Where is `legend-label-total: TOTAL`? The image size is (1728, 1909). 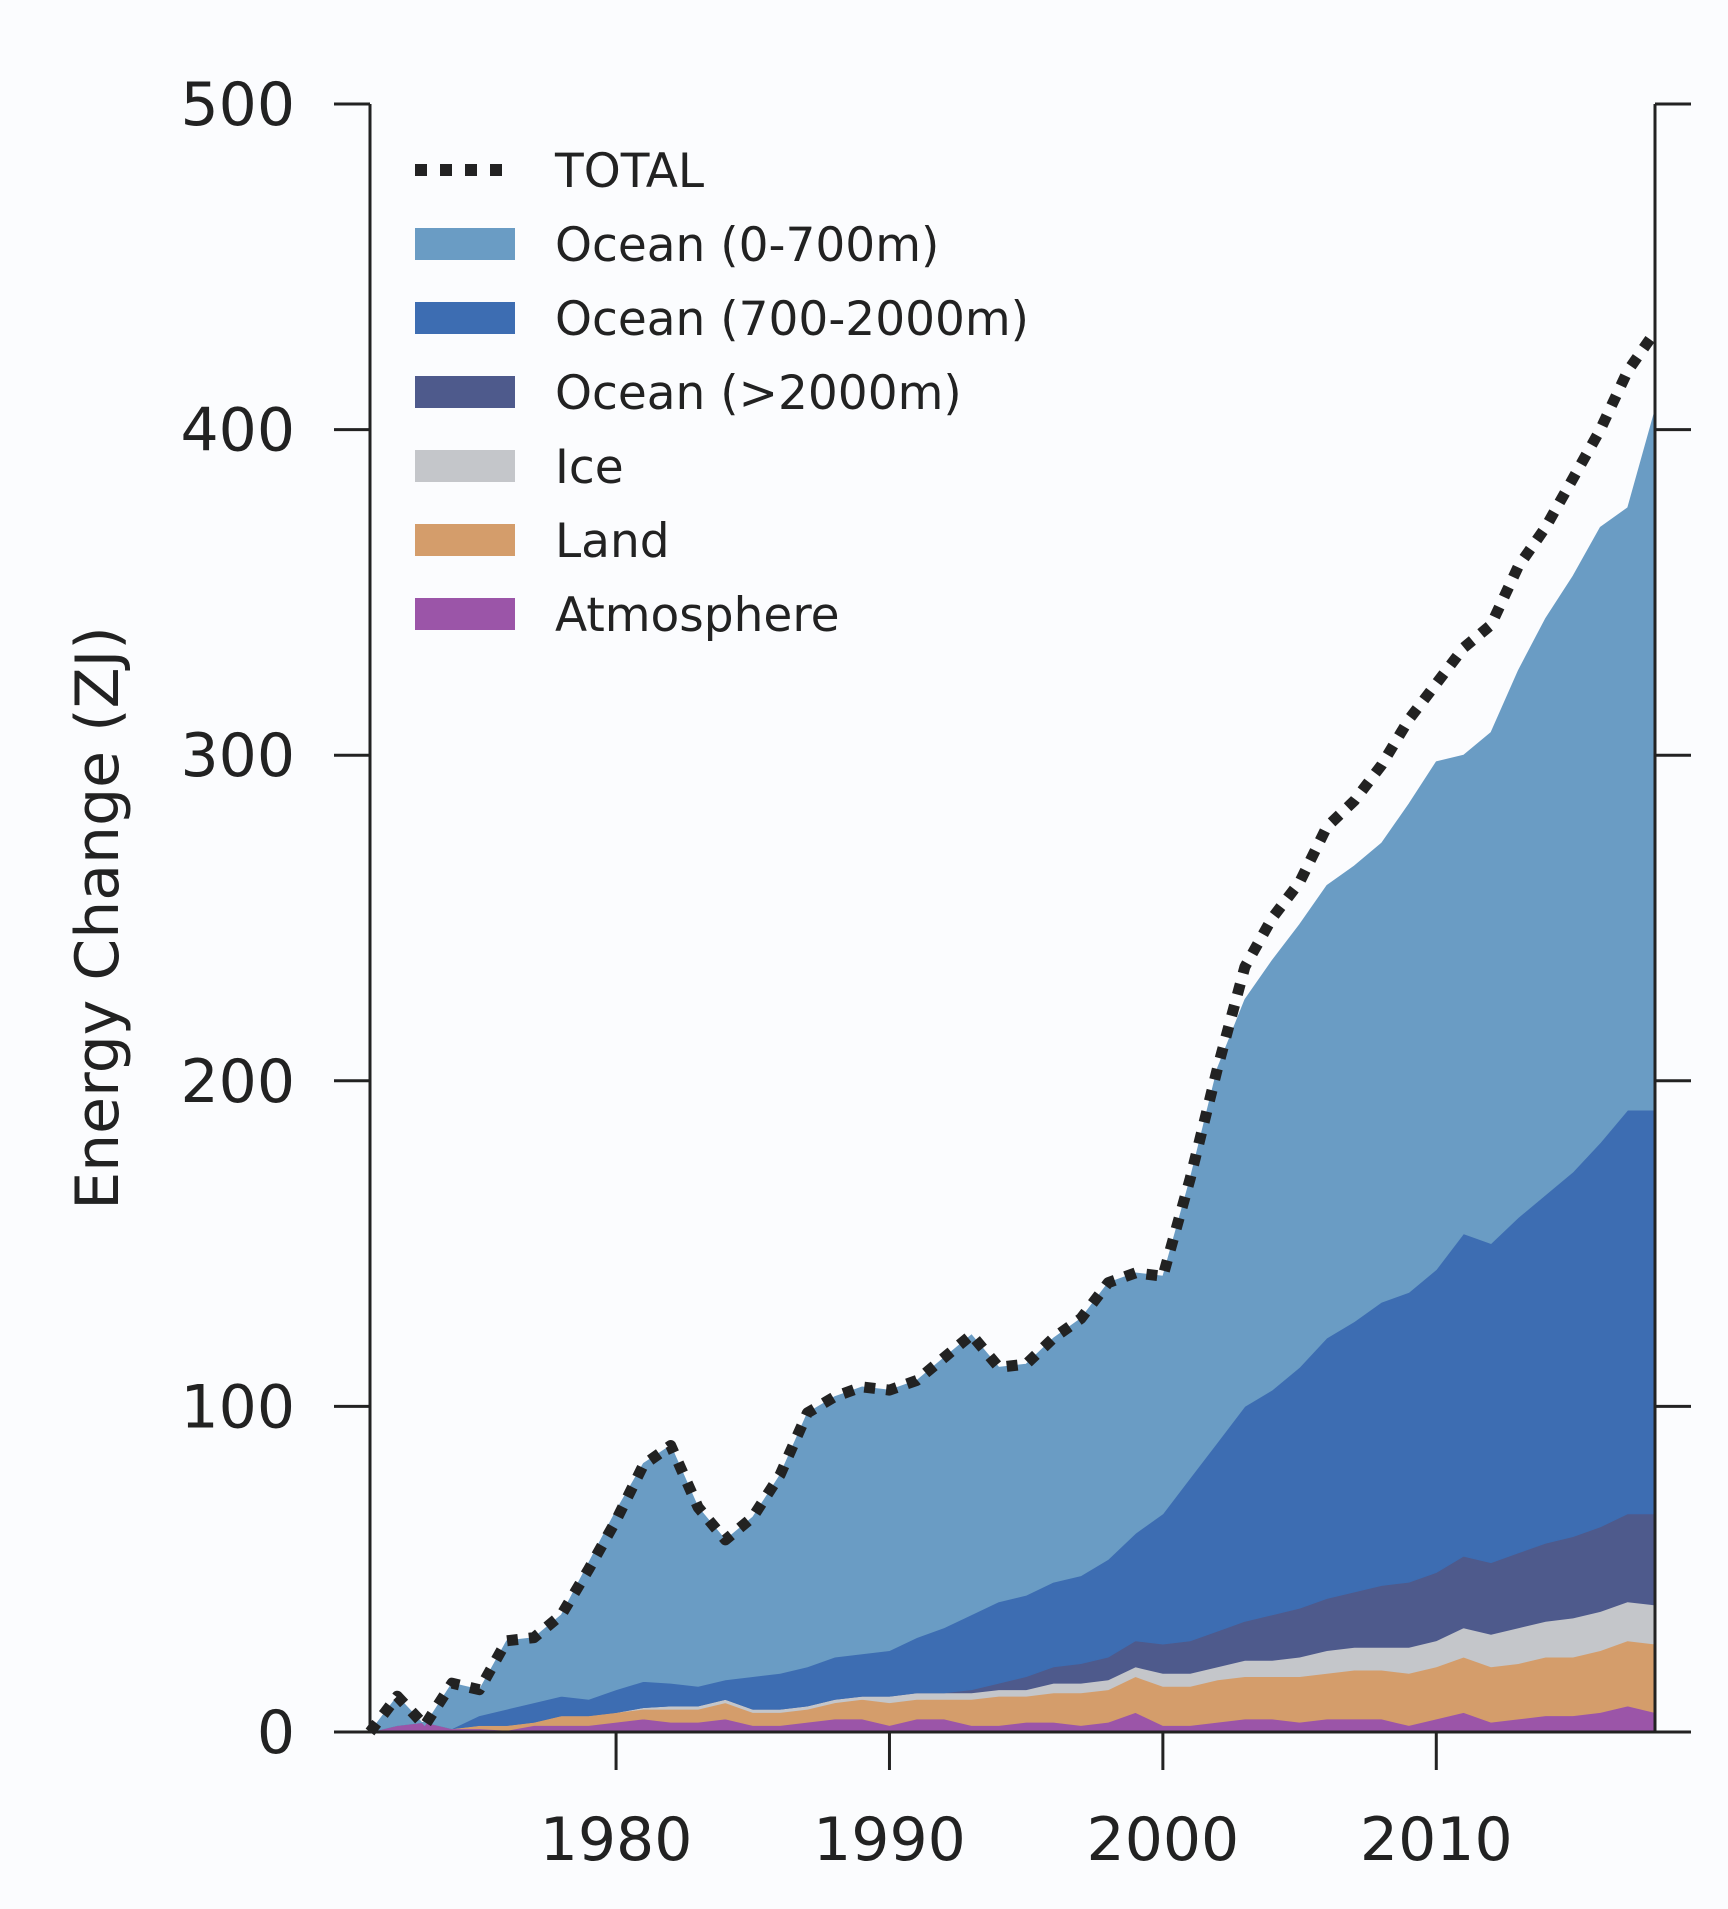
legend-label-total: TOTAL is located at coordinates (629, 171).